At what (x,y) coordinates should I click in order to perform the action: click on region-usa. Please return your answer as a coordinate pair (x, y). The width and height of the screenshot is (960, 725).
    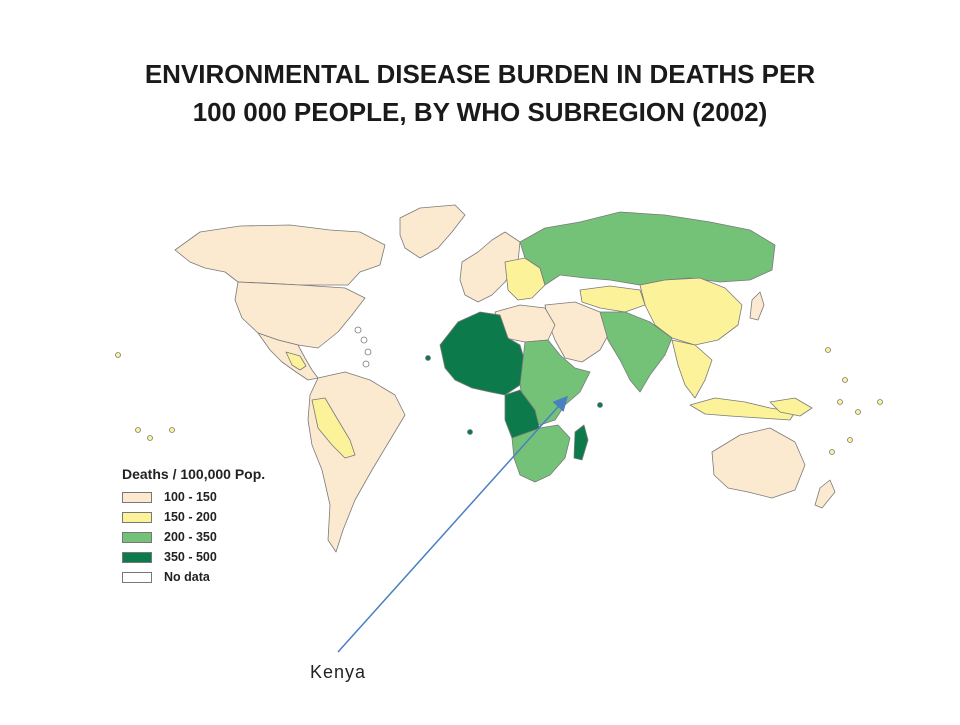
    Looking at the image, I should click on (300, 315).